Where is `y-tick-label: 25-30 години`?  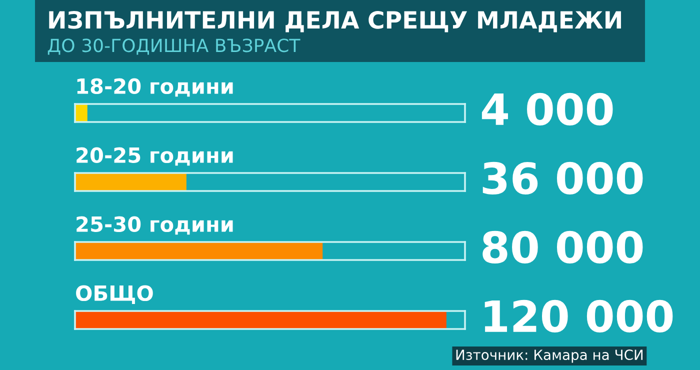 y-tick-label: 25-30 години is located at coordinates (154, 225).